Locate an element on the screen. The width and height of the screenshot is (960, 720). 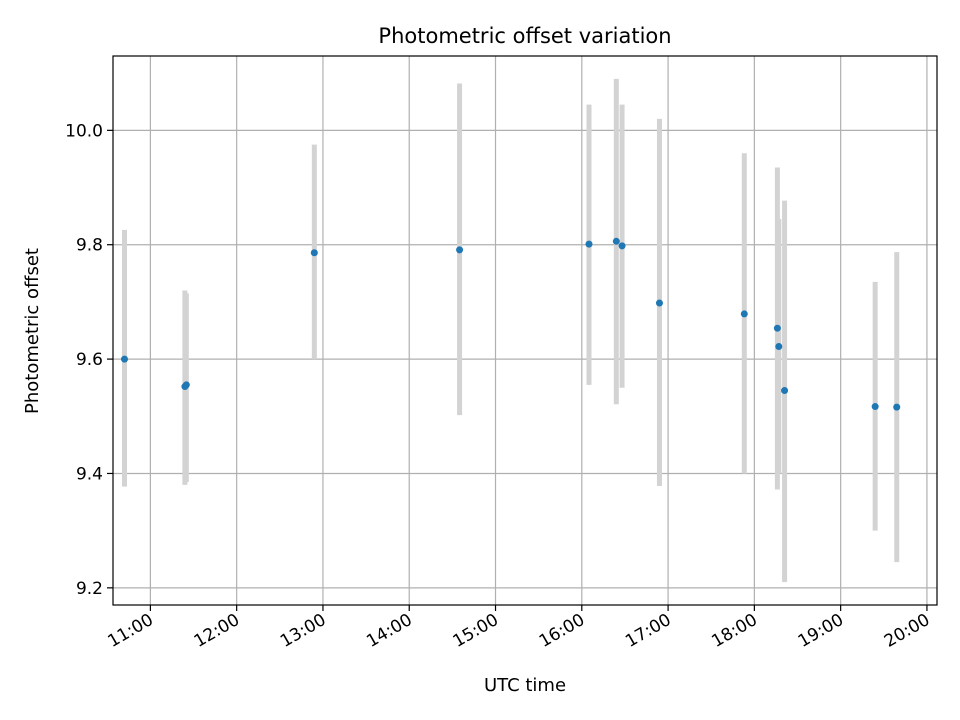
y-tick-label: 9.2 is located at coordinates (89, 589).